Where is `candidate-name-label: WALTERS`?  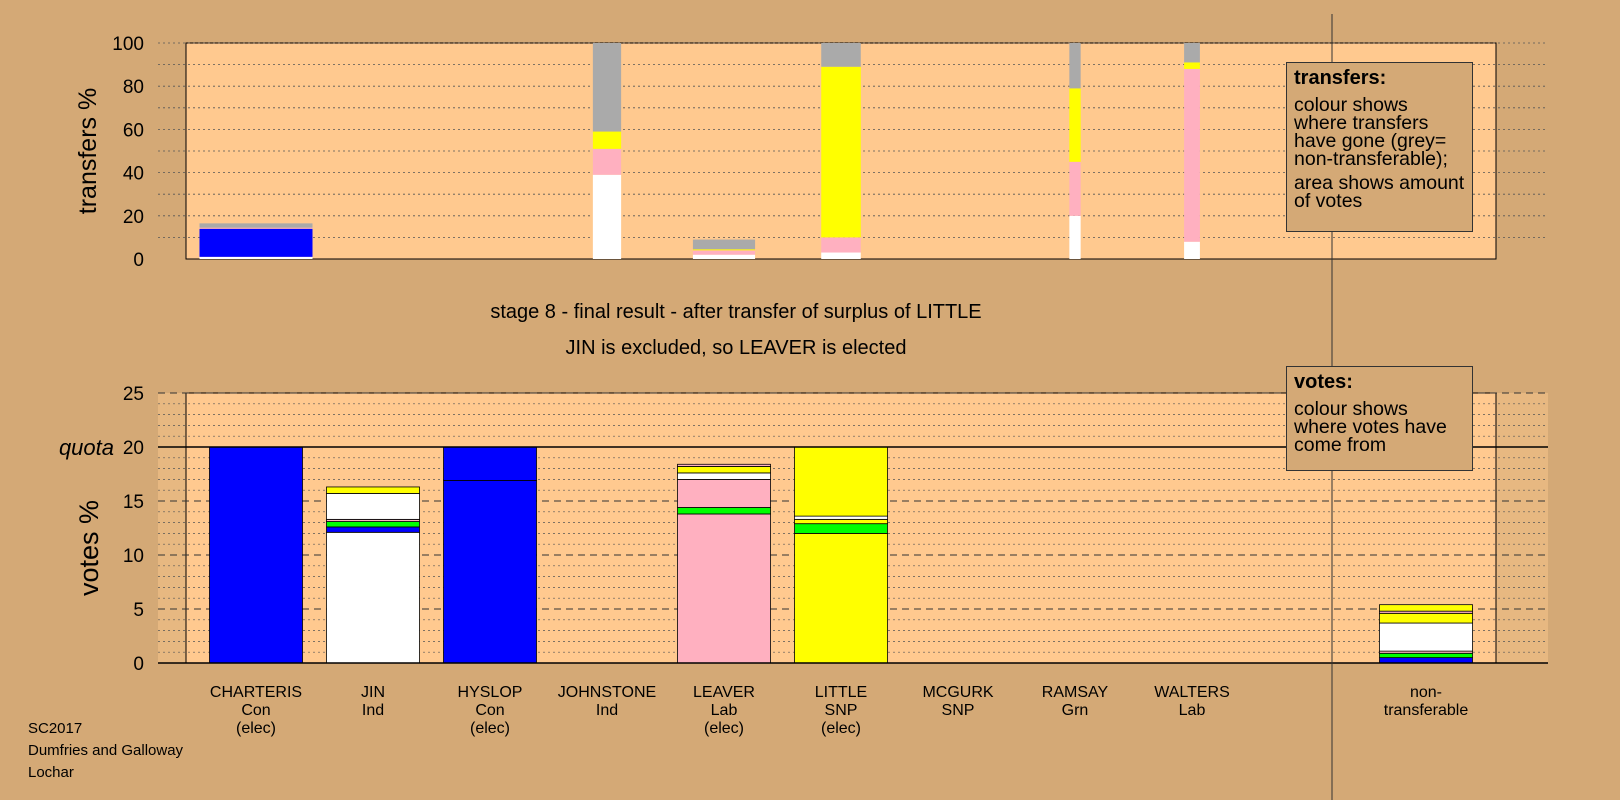
candidate-name-label: WALTERS is located at coordinates (1192, 692).